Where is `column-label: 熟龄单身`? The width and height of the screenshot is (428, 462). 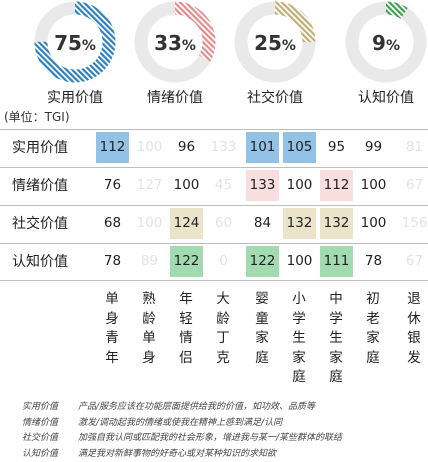
column-label: 熟龄单身 is located at coordinates (149, 329).